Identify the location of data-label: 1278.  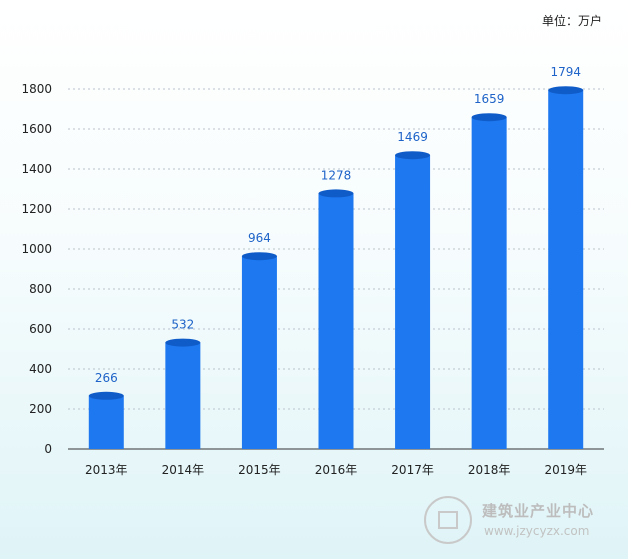
(336, 175).